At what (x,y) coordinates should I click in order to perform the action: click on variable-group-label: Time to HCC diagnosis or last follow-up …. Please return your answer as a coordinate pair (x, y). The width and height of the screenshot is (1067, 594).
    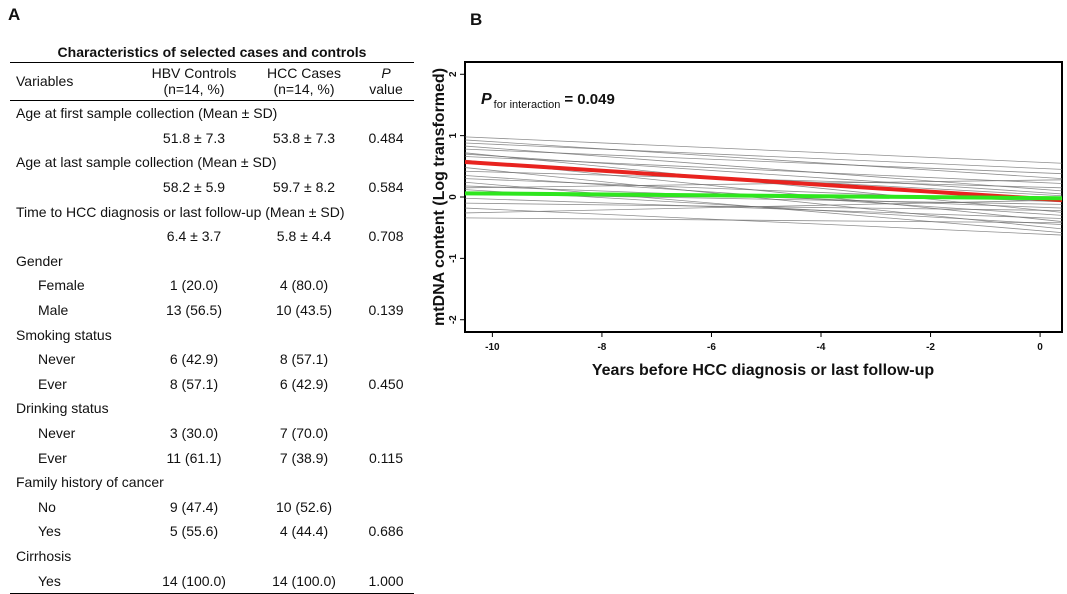
    Looking at the image, I should click on (180, 211).